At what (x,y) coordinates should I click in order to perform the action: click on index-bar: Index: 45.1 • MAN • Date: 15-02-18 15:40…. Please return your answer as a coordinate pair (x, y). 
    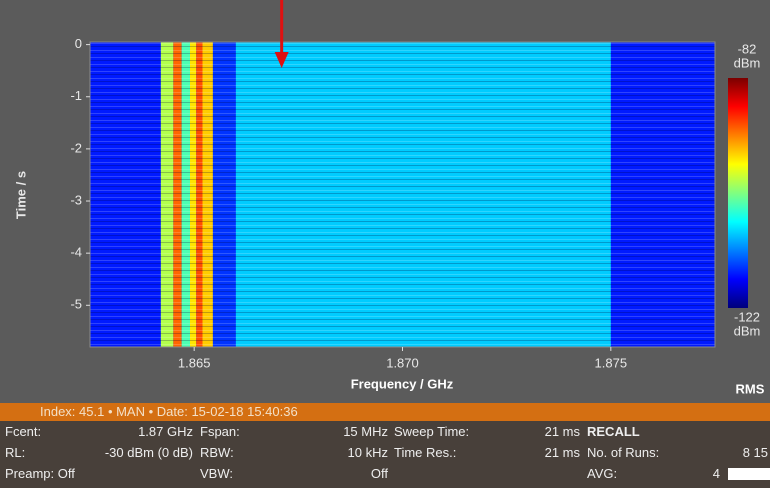
    Looking at the image, I should click on (385, 412).